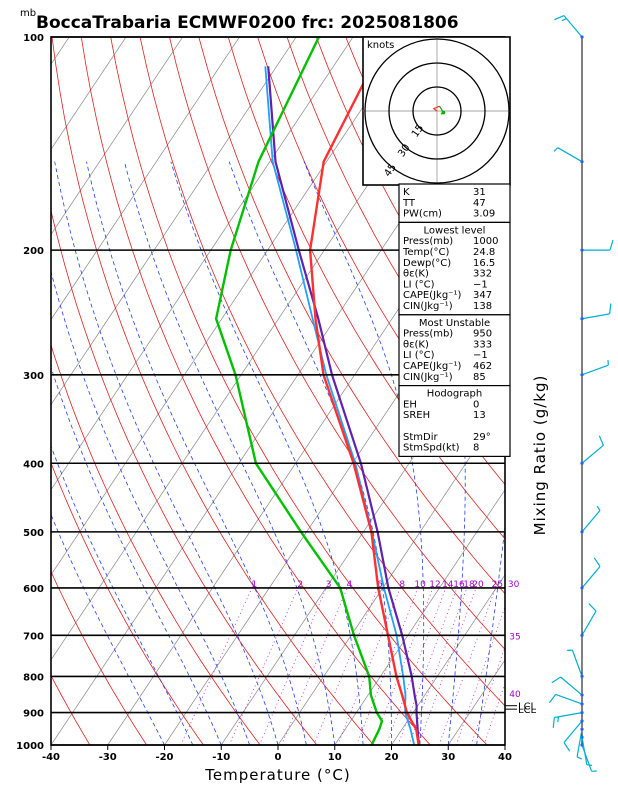 The image size is (618, 800). I want to click on index-section-header: Hodograph, so click(454, 394).